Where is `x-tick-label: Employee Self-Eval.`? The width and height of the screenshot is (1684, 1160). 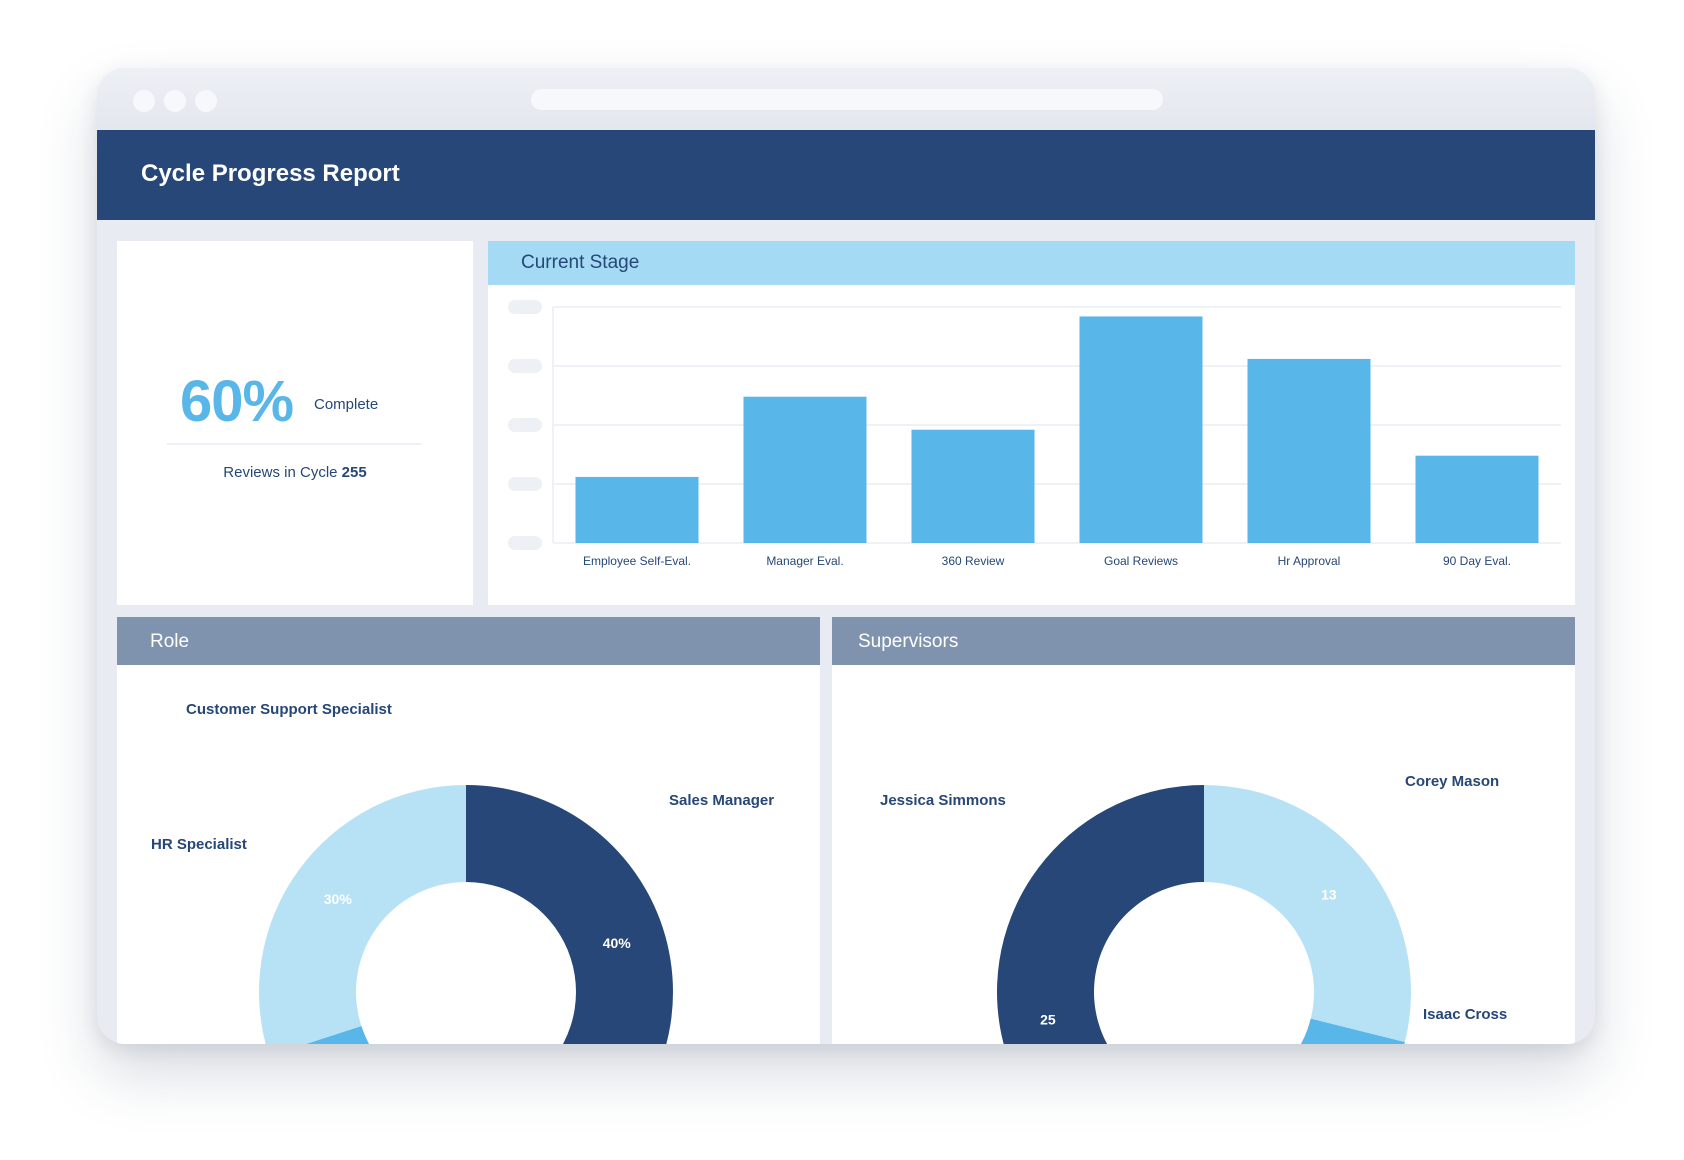
x-tick-label: Employee Self-Eval. is located at coordinates (637, 561).